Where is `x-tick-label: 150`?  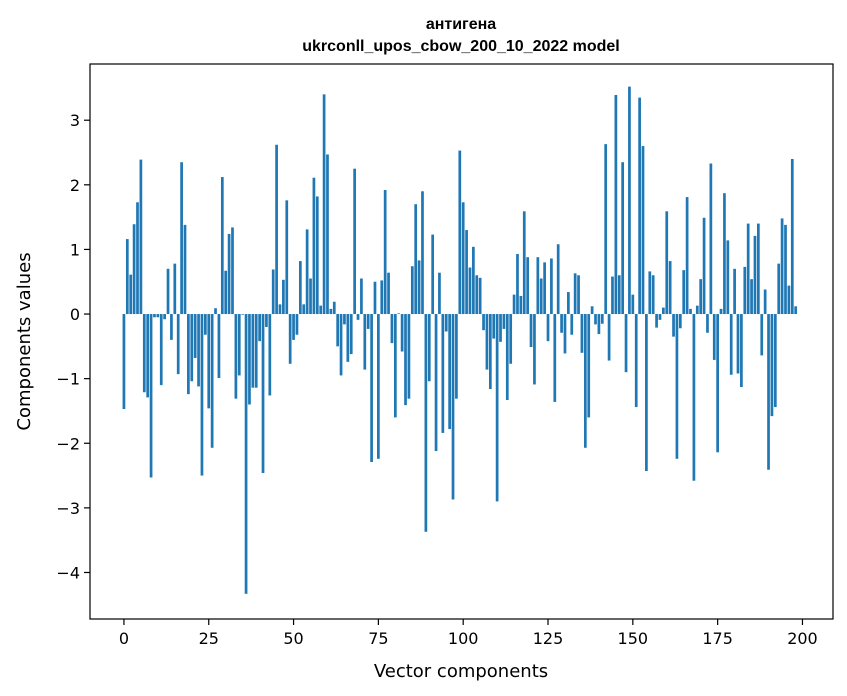 x-tick-label: 150 is located at coordinates (633, 638).